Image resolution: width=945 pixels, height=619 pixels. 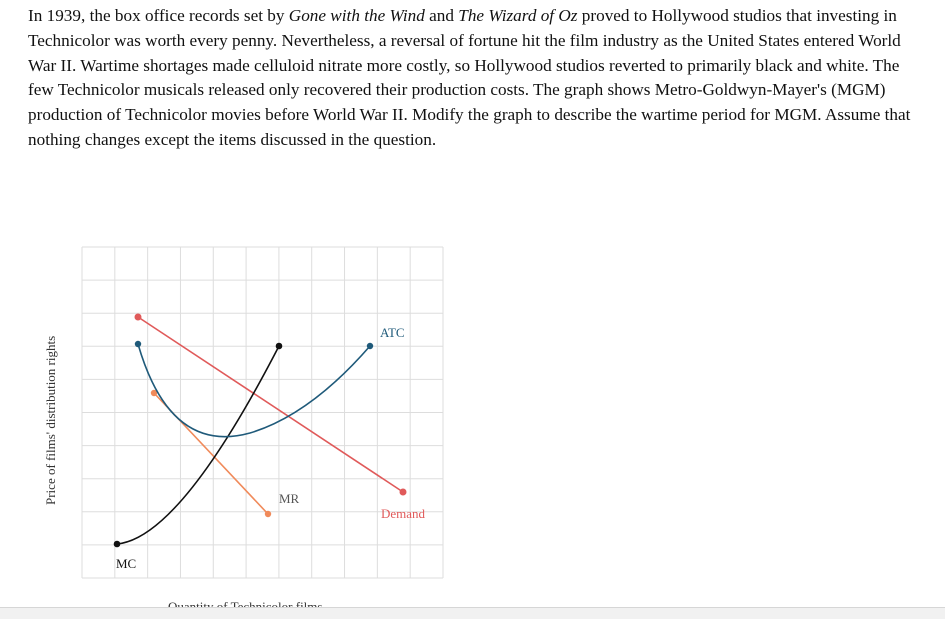 What do you see at coordinates (158, 15) in the screenshot?
I see `question-part-1: In 1939, the box office records set by` at bounding box center [158, 15].